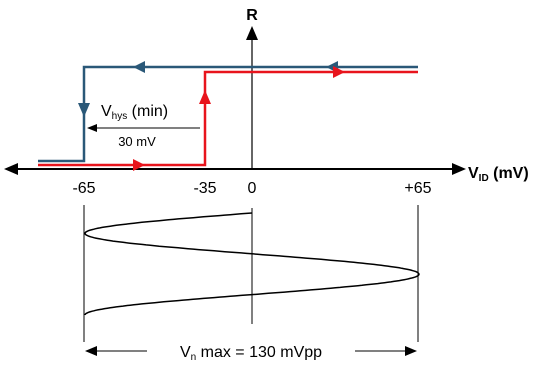  What do you see at coordinates (205, 97) in the screenshot?
I see `rising-up-arrow-icon` at bounding box center [205, 97].